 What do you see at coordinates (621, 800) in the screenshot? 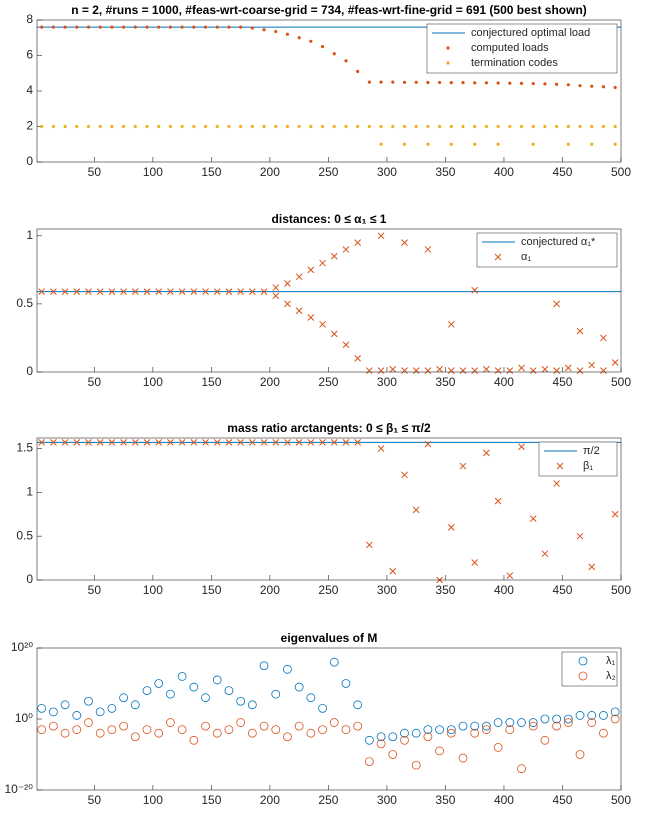
I see `x-tick-label: 500` at bounding box center [621, 800].